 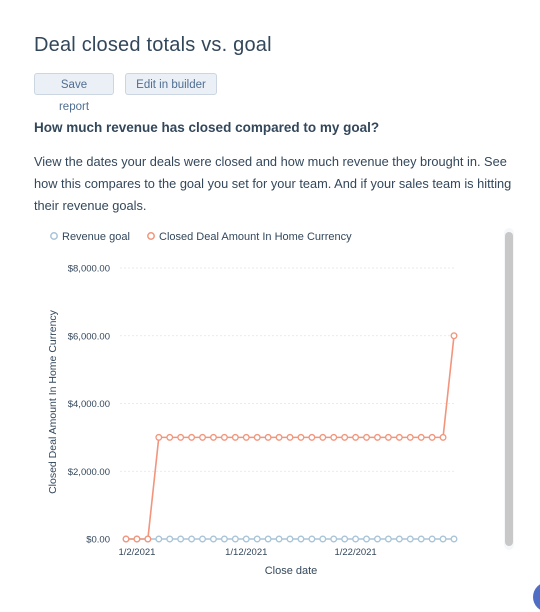 I want to click on y-tick-label: $4,000.00, so click(x=89, y=404).